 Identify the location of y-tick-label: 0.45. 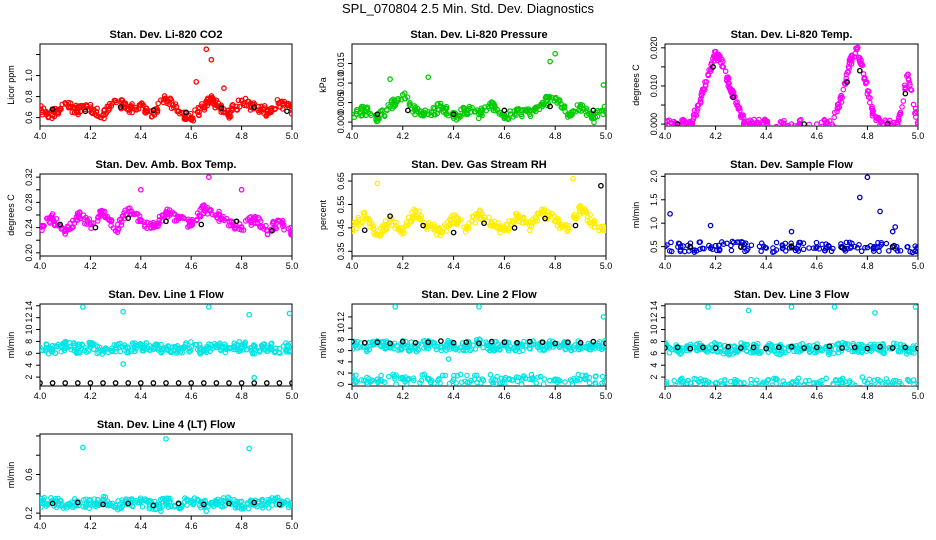
(341, 228).